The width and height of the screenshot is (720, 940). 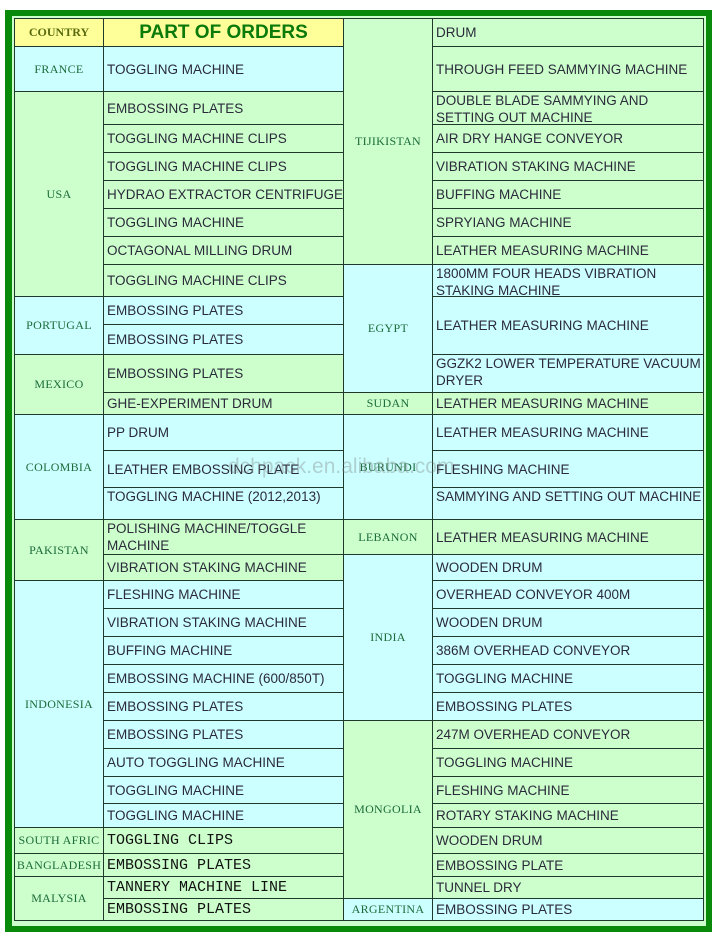 I want to click on country-cell-bangladesh: BANGLADESH, so click(x=59, y=865).